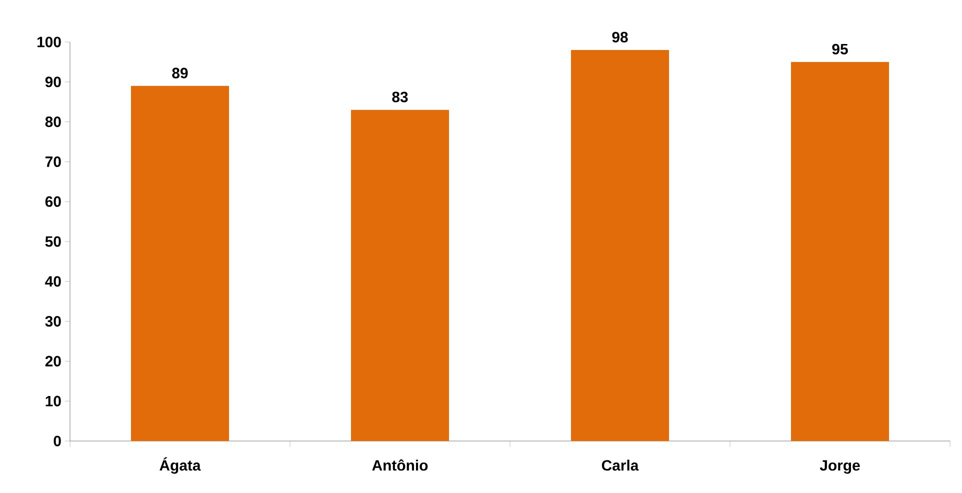 The height and width of the screenshot is (493, 962). I want to click on x-tick-label: Jorge, so click(840, 467).